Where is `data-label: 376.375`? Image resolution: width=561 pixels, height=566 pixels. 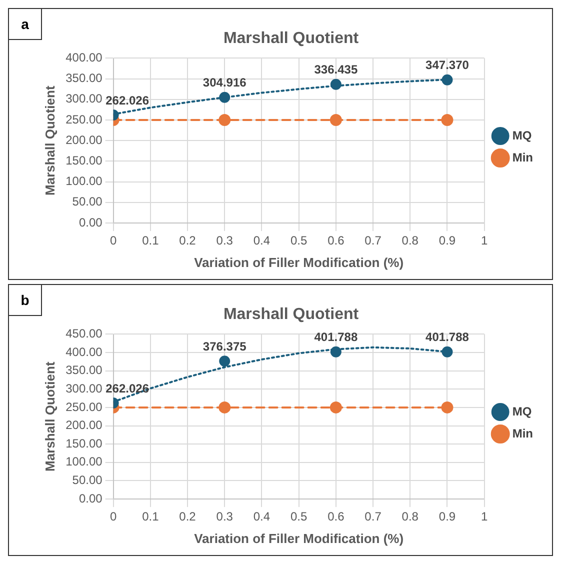 data-label: 376.375 is located at coordinates (224, 346).